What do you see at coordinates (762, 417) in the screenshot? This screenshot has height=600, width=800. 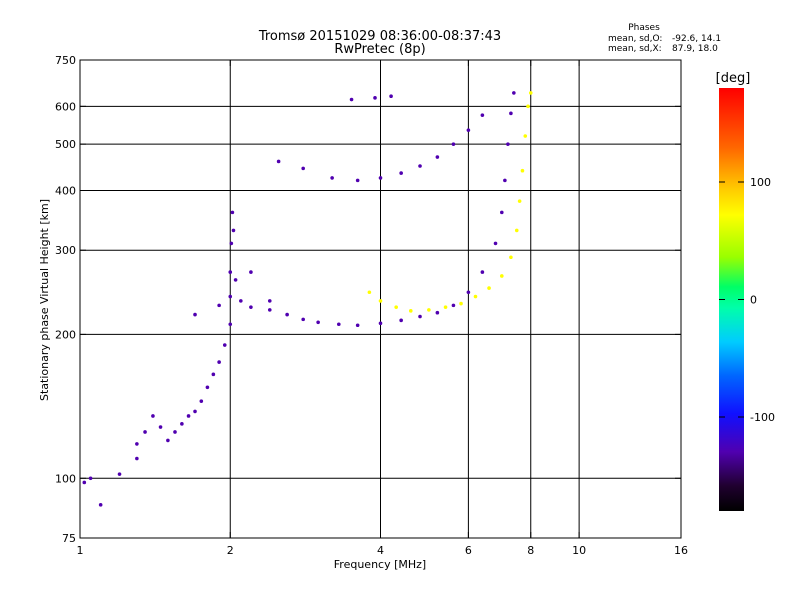 I see `colorbar-tick-label: -100` at bounding box center [762, 417].